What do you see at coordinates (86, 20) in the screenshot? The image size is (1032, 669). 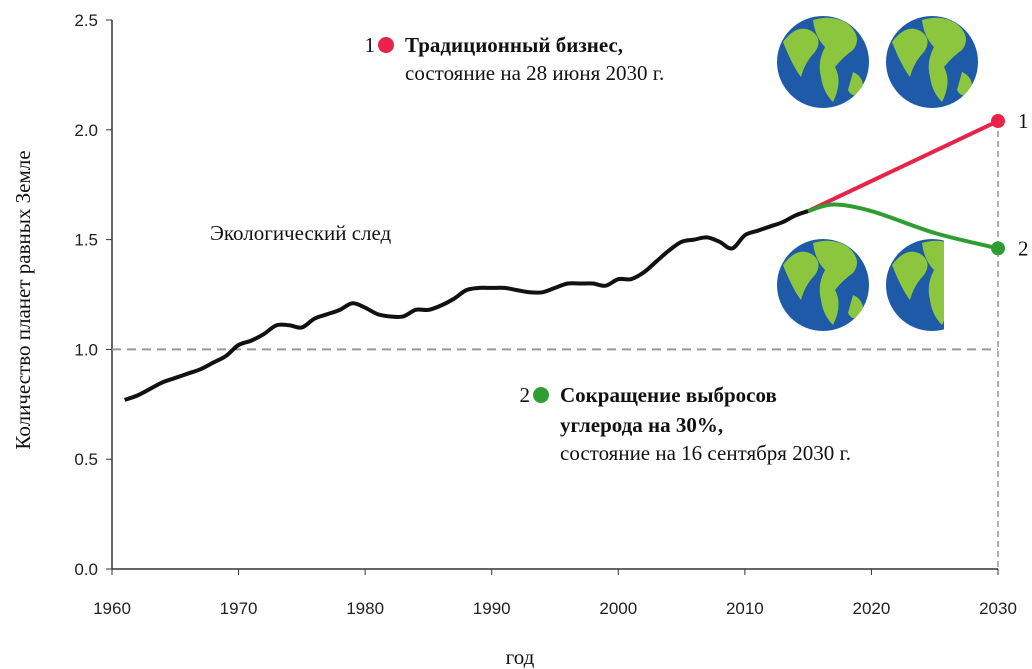 I see `y-tick-label: 2.5` at bounding box center [86, 20].